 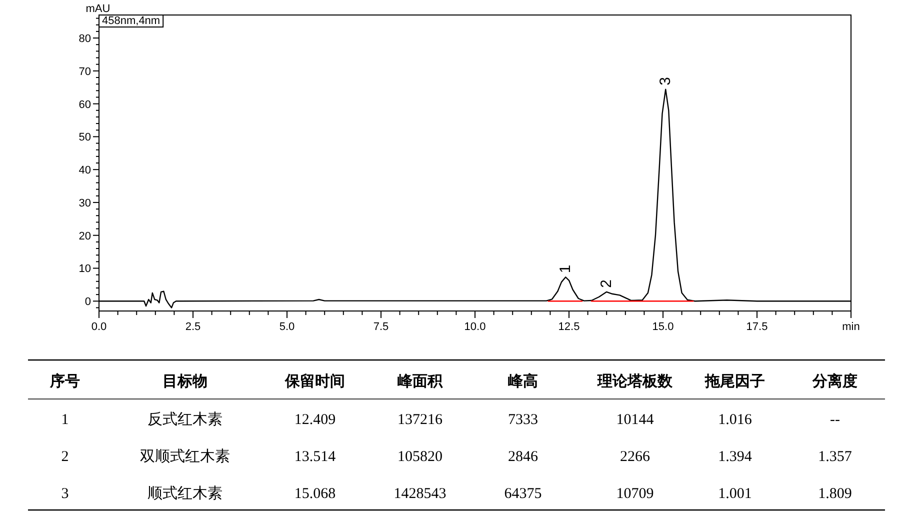 What do you see at coordinates (523, 420) in the screenshot?
I see `text: 7333` at bounding box center [523, 420].